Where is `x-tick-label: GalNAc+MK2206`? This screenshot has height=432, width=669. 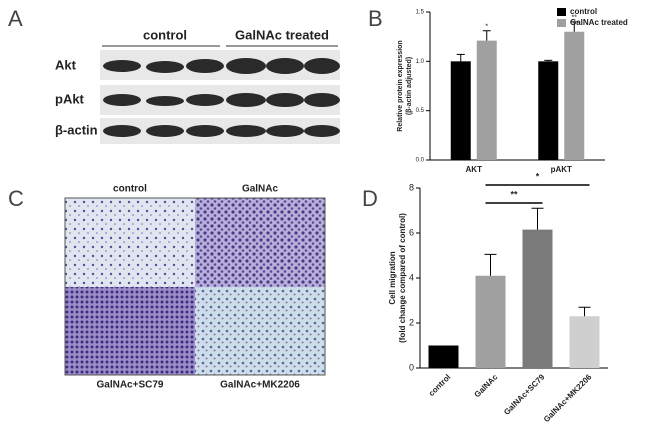 x-tick-label: GalNAc+MK2206 is located at coordinates (568, 398).